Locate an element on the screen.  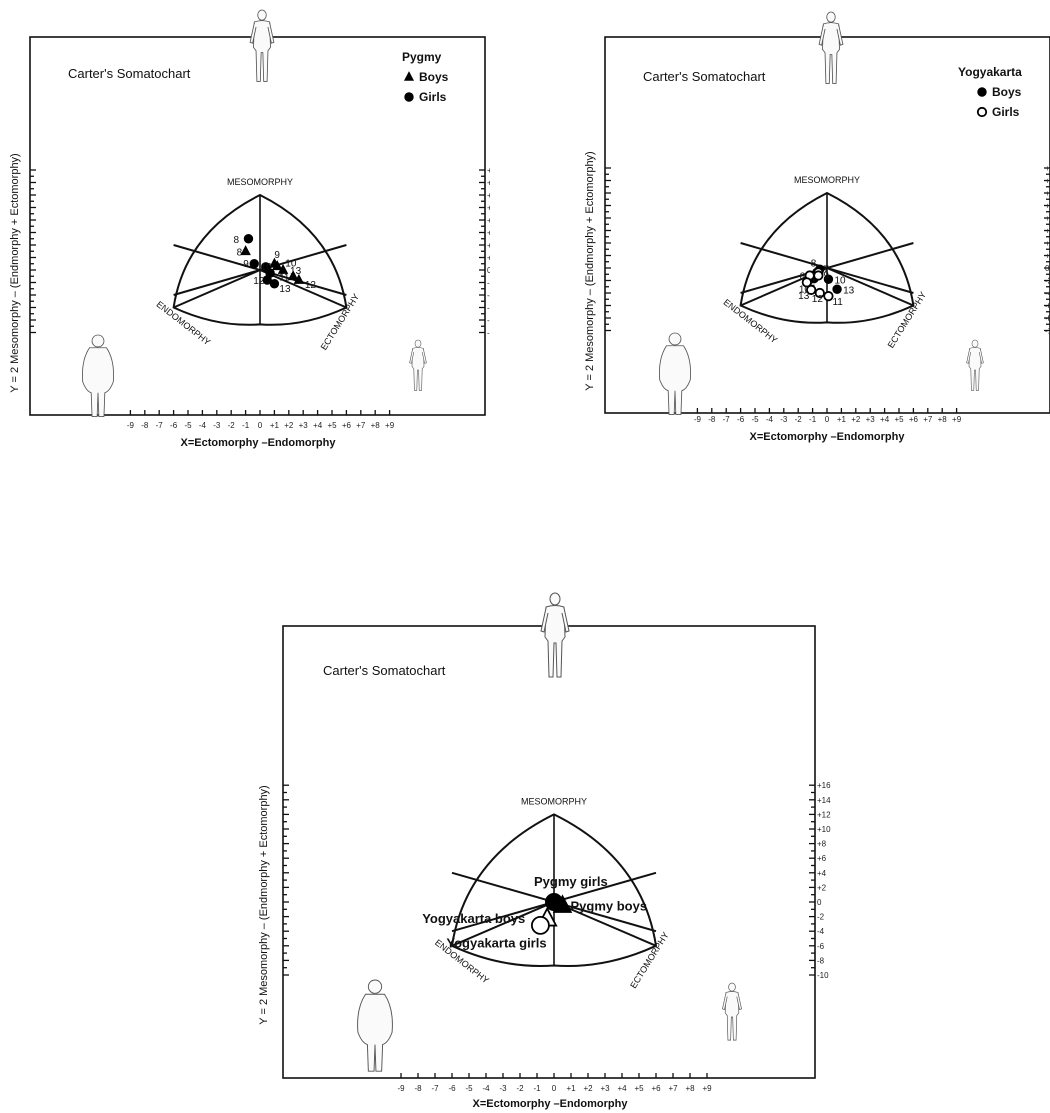
x-tick-label: 0 is located at coordinates (260, 425).